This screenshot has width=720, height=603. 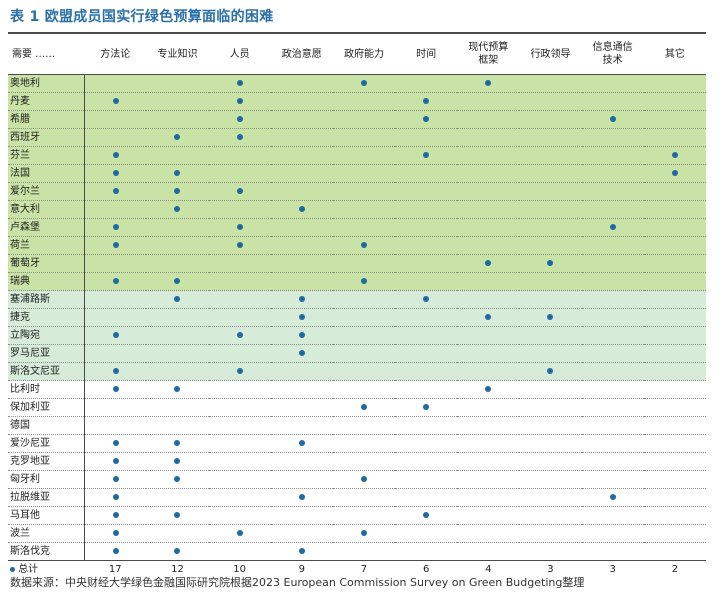 I want to click on country-name: 塞浦路斯, so click(x=46, y=299).